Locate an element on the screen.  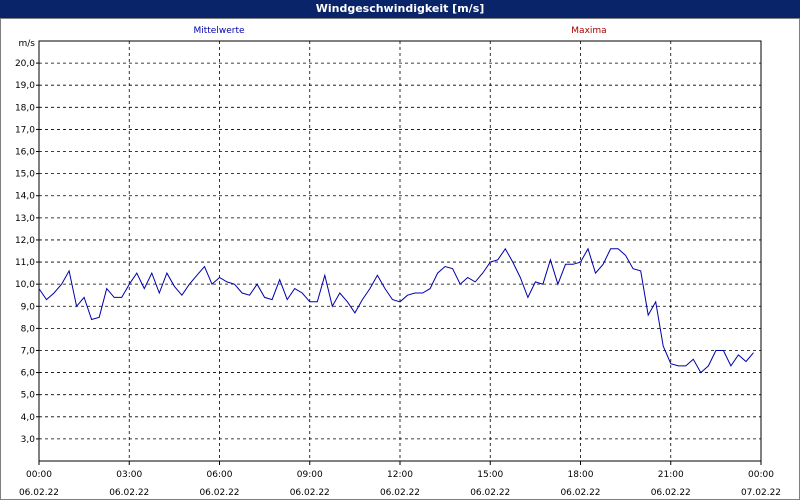
y-tick-label: 16,0 is located at coordinates (25, 153).